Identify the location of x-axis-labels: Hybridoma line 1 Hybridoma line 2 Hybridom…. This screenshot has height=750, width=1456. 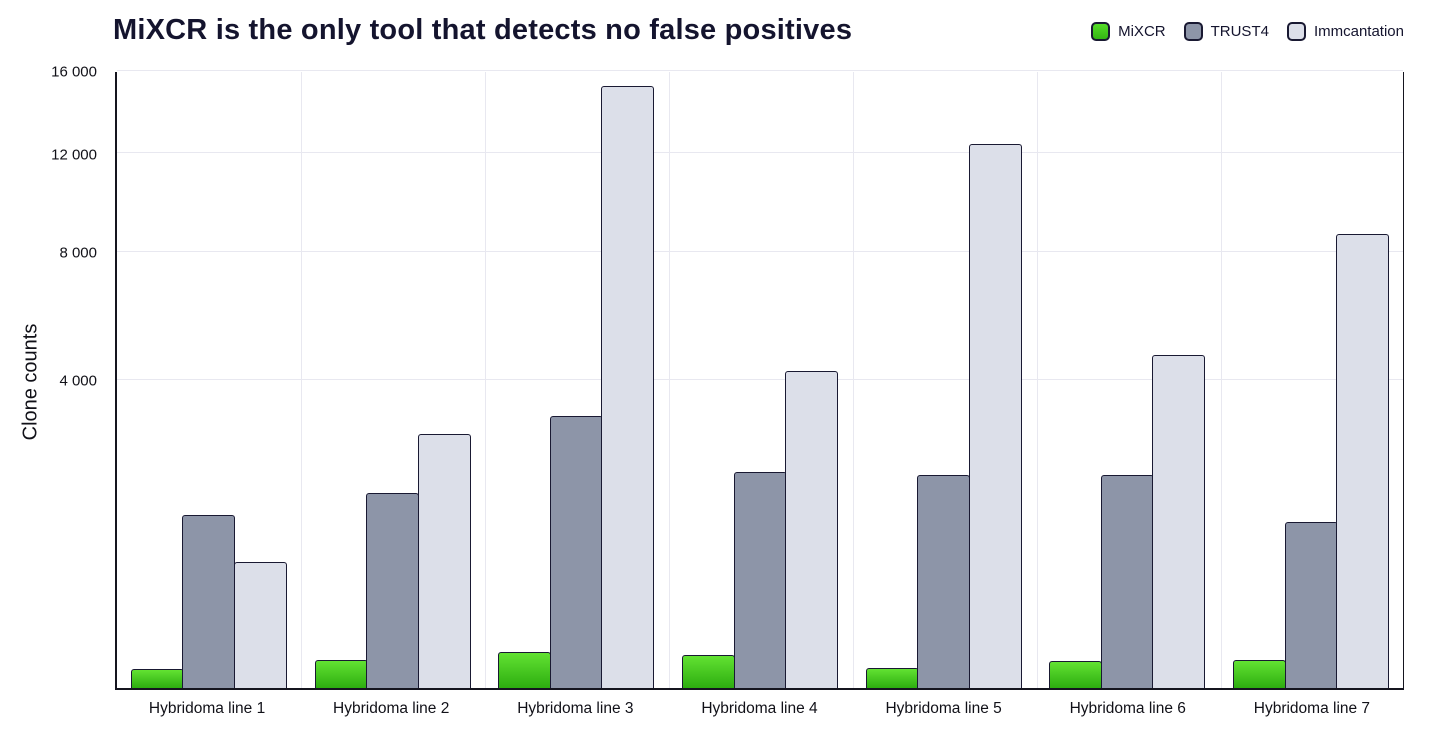
(759, 709).